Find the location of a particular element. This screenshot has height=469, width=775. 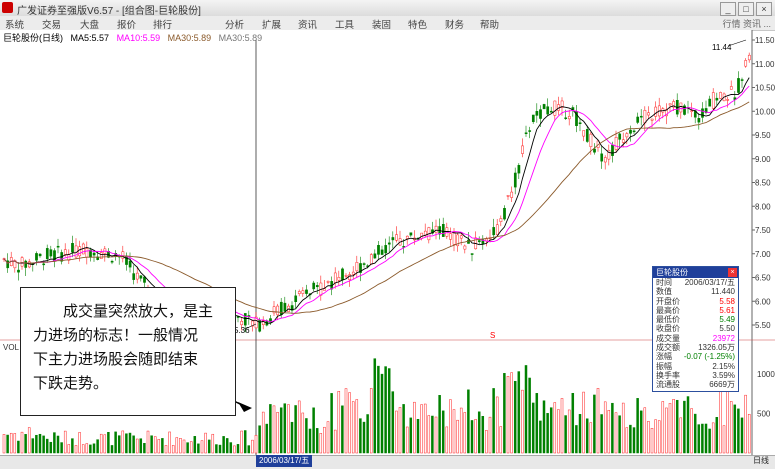

menu-info: 资讯 is located at coordinates (308, 25).